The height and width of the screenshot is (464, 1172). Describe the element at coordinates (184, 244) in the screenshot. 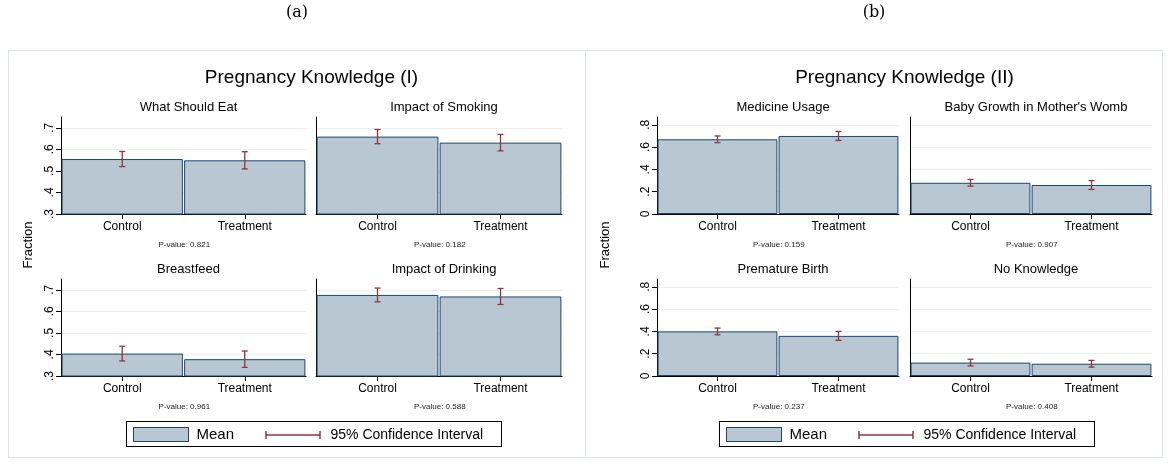

I see `text: P-value: 0.821` at that location.